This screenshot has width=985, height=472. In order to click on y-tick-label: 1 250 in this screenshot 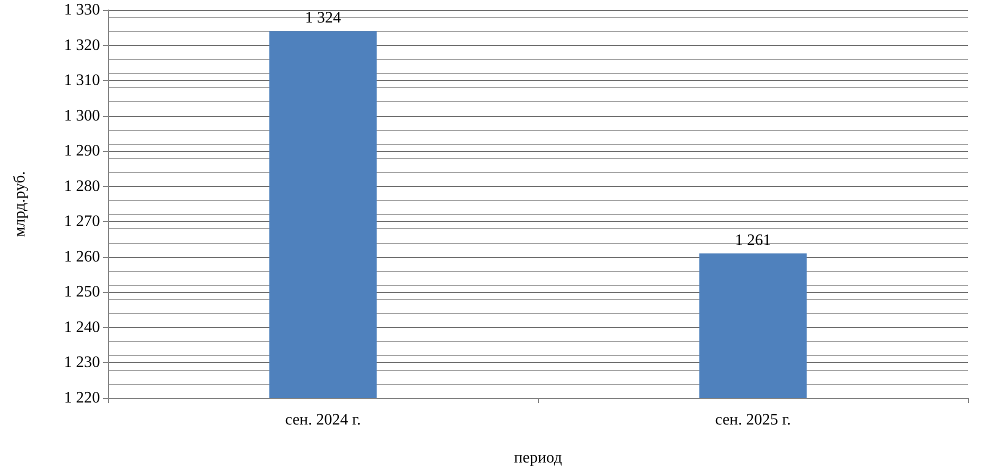, I will do `click(82, 292)`.